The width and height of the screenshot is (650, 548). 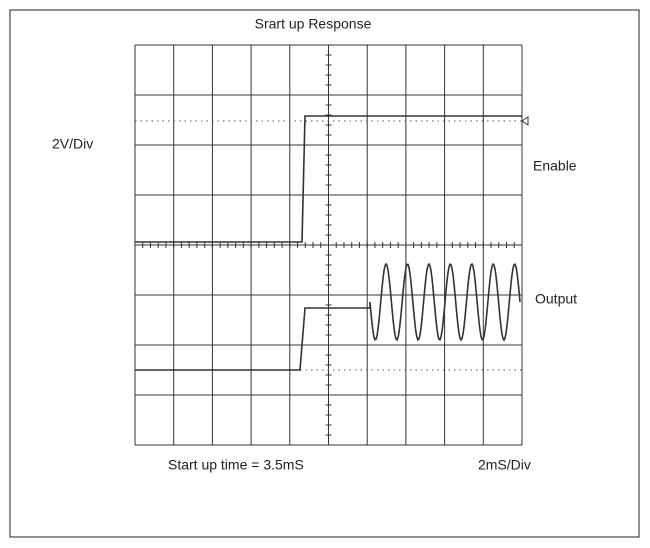 What do you see at coordinates (556, 299) in the screenshot?
I see `trace-label: Output` at bounding box center [556, 299].